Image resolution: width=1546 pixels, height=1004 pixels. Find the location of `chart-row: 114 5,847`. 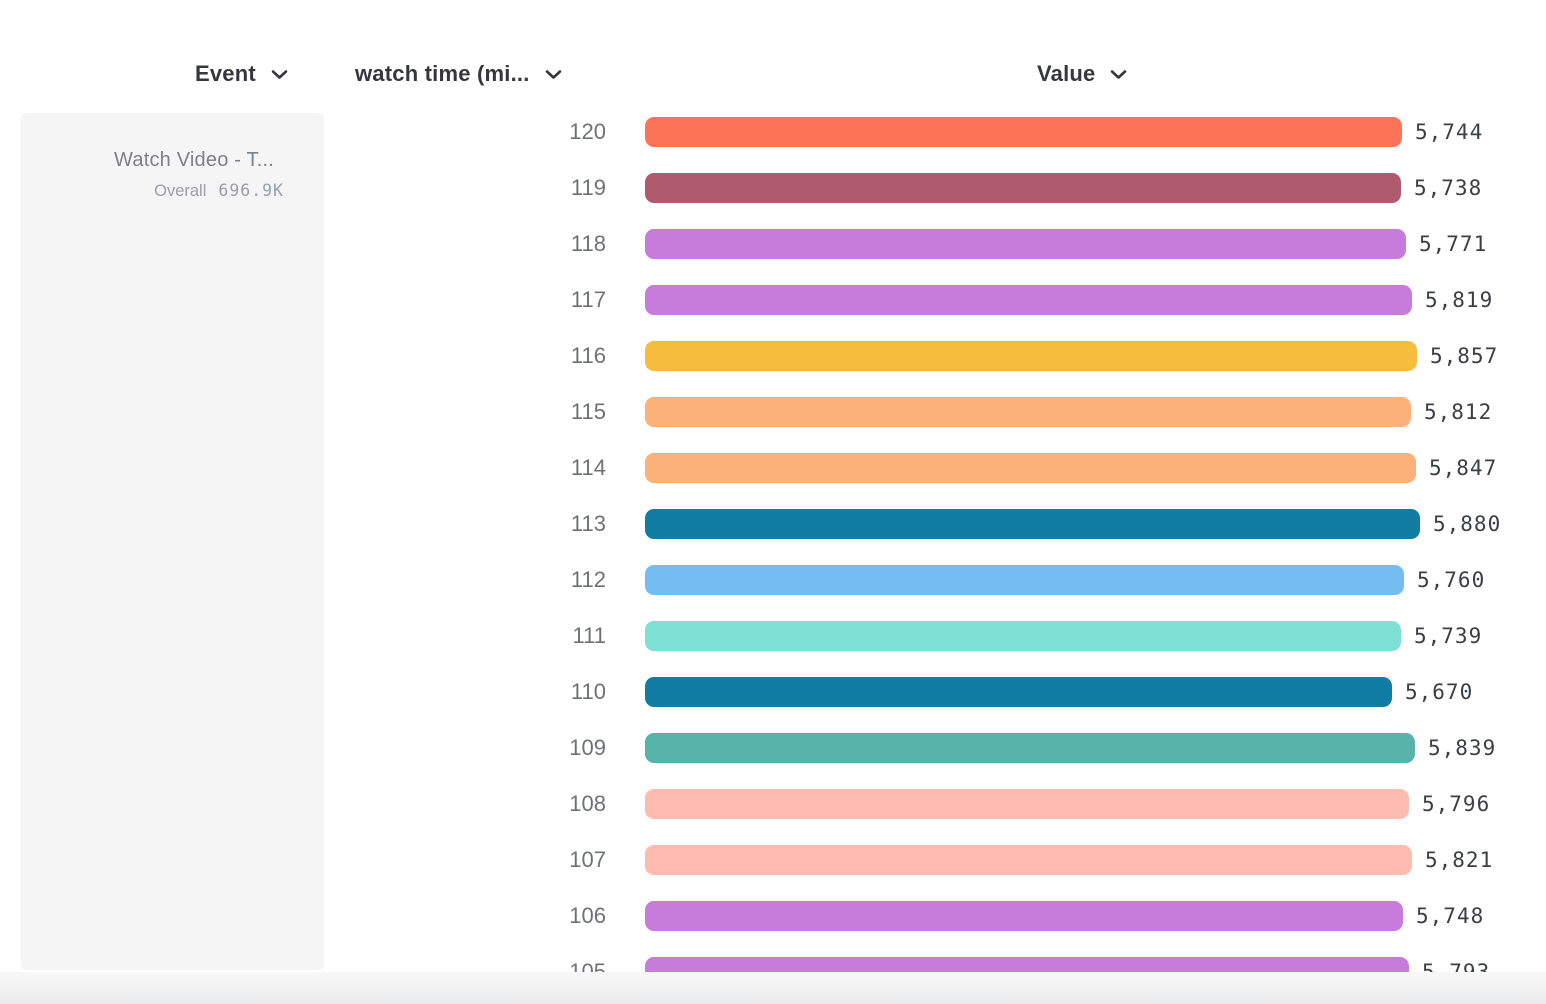

chart-row: 114 5,847 is located at coordinates (773, 468).